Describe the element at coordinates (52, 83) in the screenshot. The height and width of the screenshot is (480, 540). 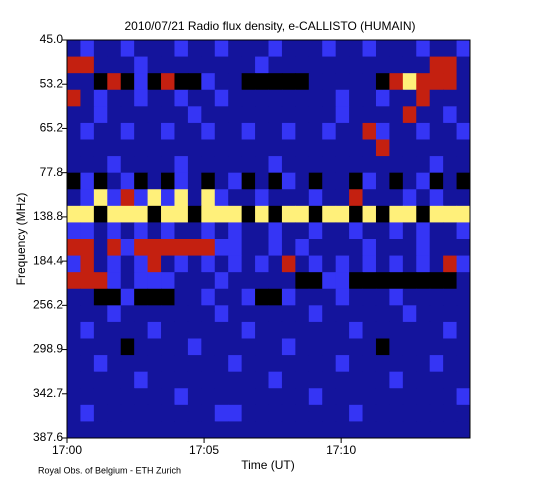
I see `y-tick-label: 53.2` at that location.